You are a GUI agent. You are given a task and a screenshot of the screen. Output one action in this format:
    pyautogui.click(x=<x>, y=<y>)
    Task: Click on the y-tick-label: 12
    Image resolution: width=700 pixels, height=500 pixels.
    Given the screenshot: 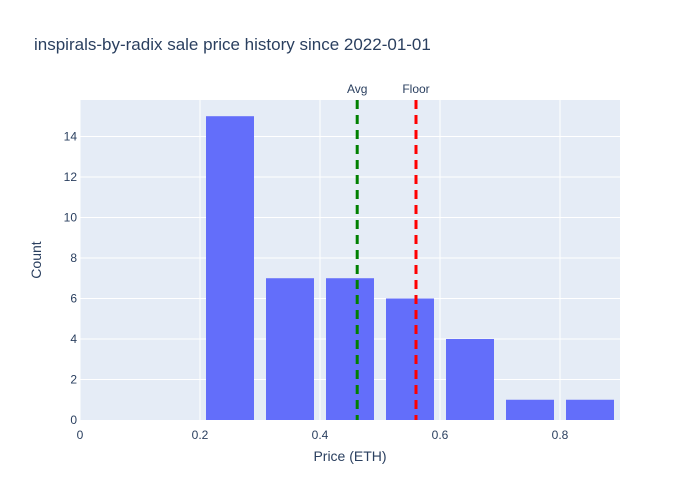 What is the action you would take?
    pyautogui.click(x=71, y=177)
    